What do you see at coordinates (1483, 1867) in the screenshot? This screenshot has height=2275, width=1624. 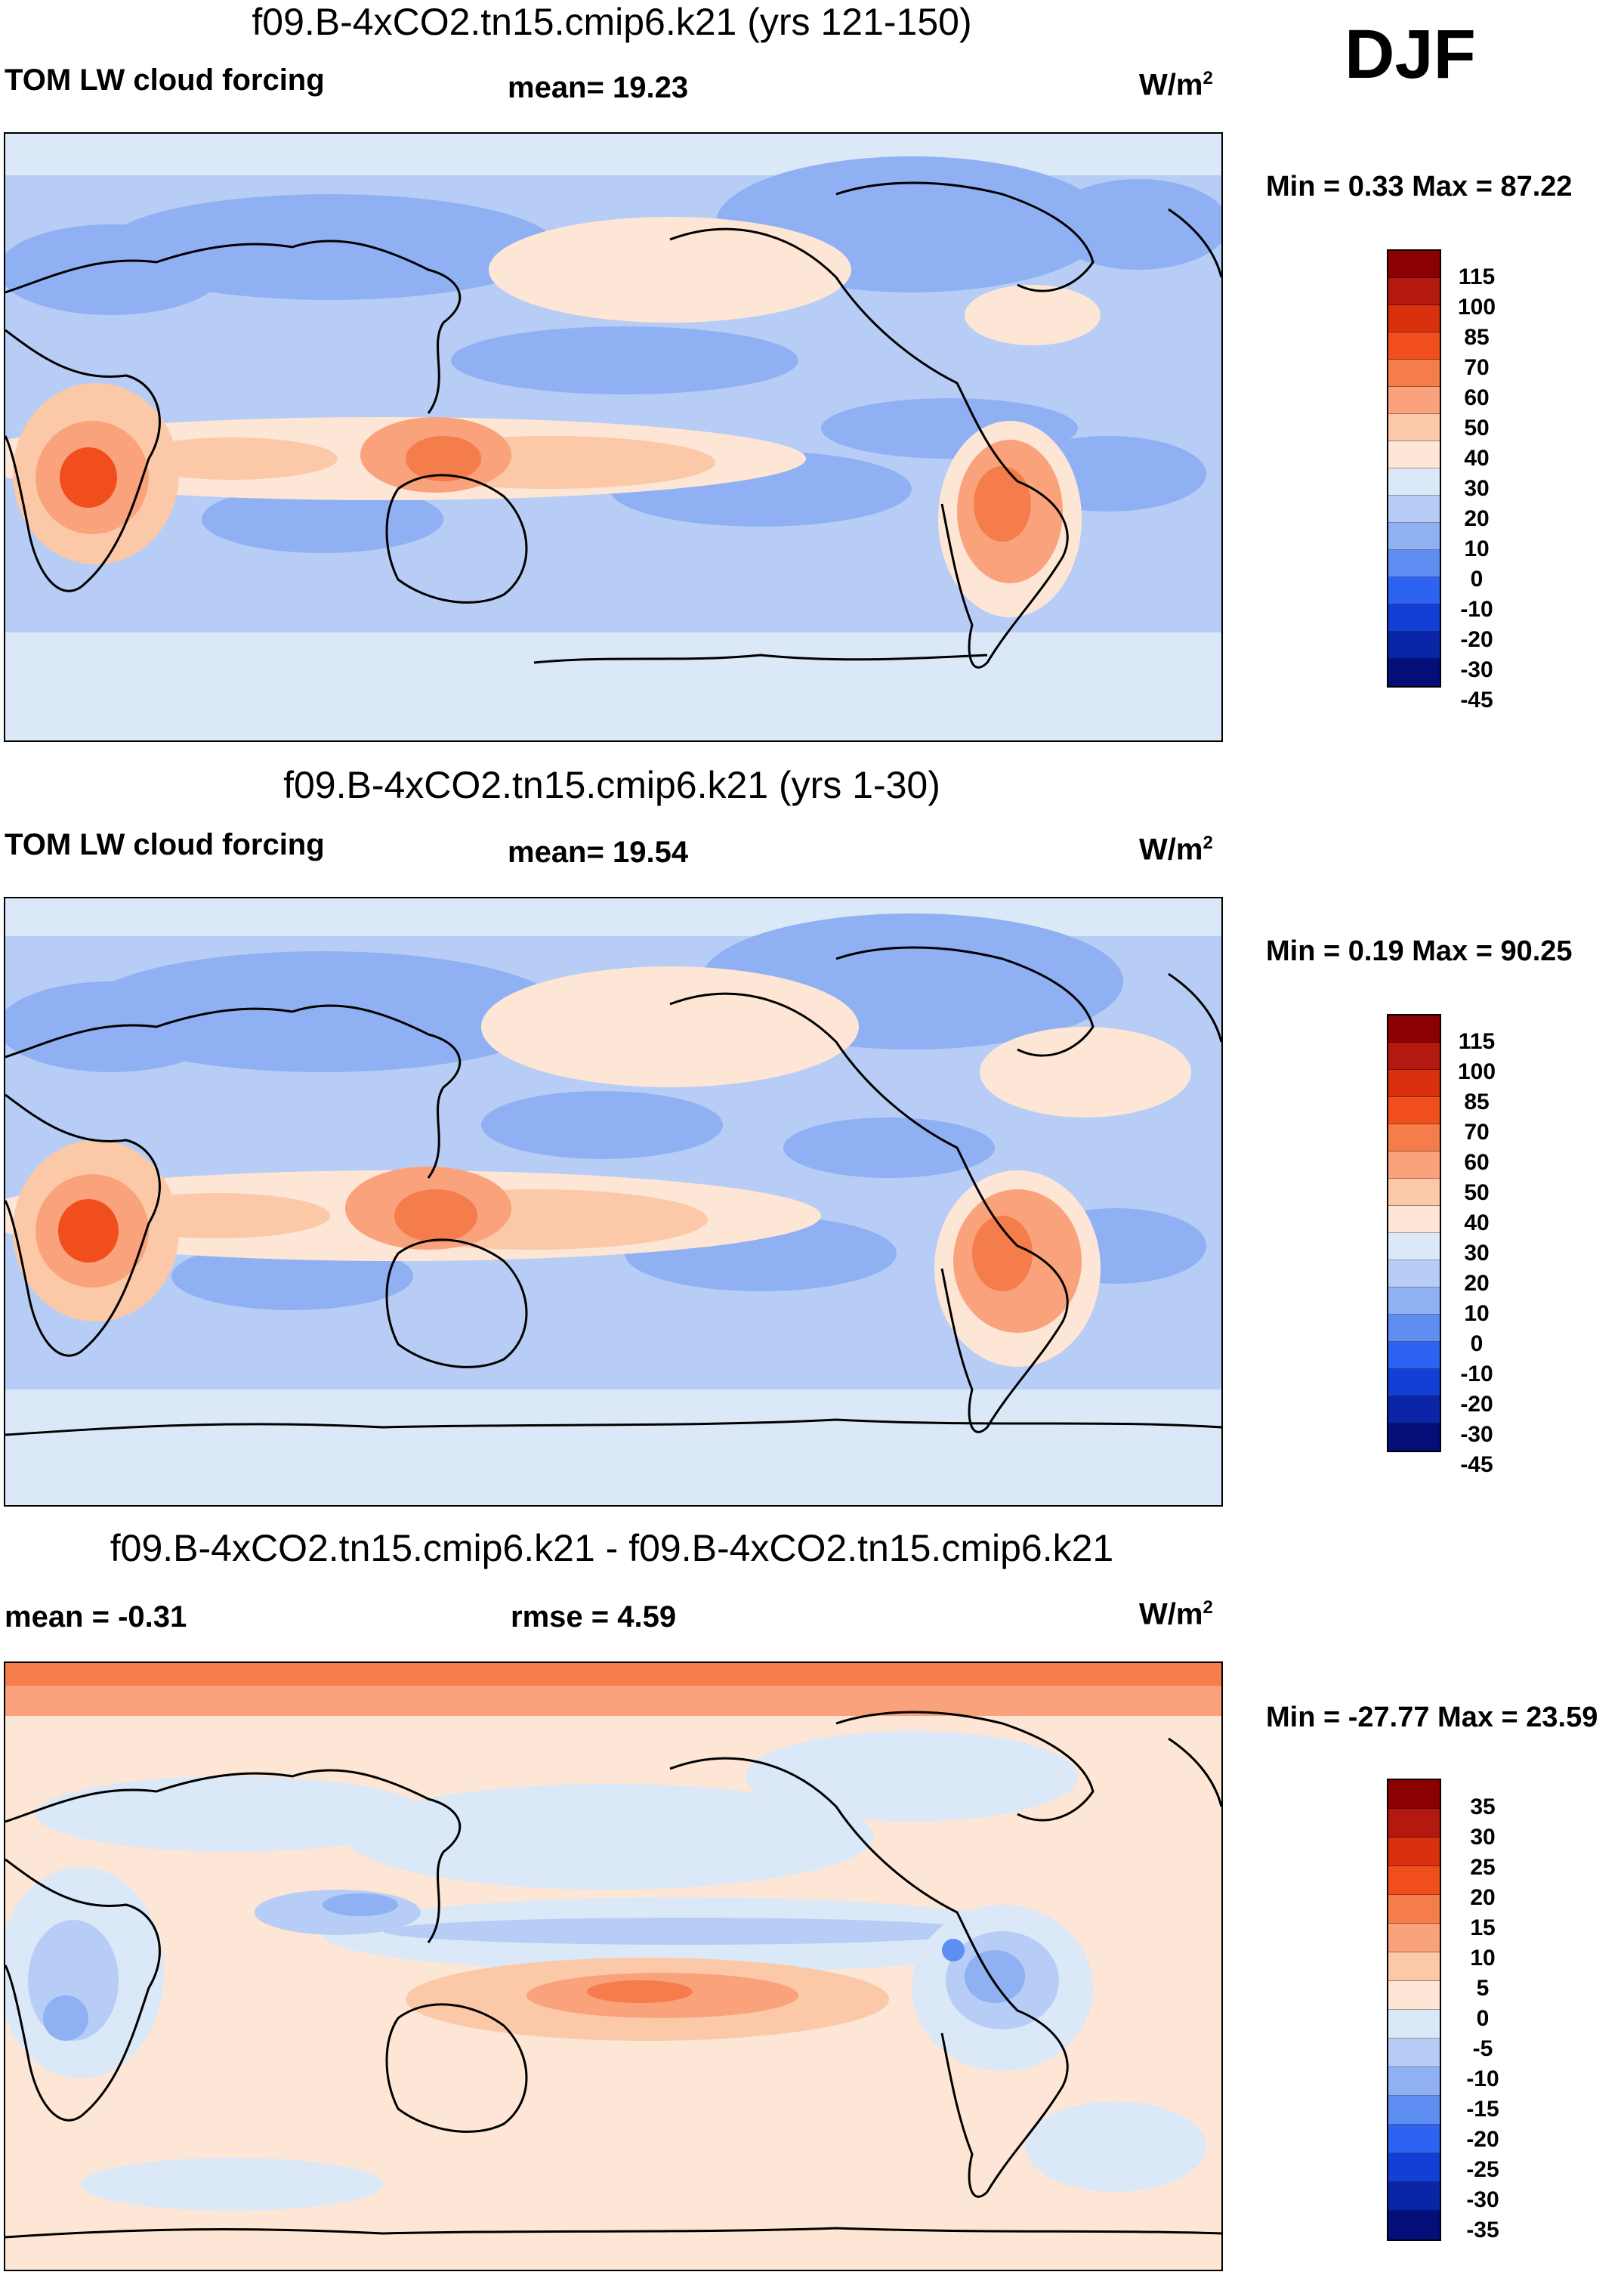 I see `panel-3-colorbar-tick: 25` at bounding box center [1483, 1867].